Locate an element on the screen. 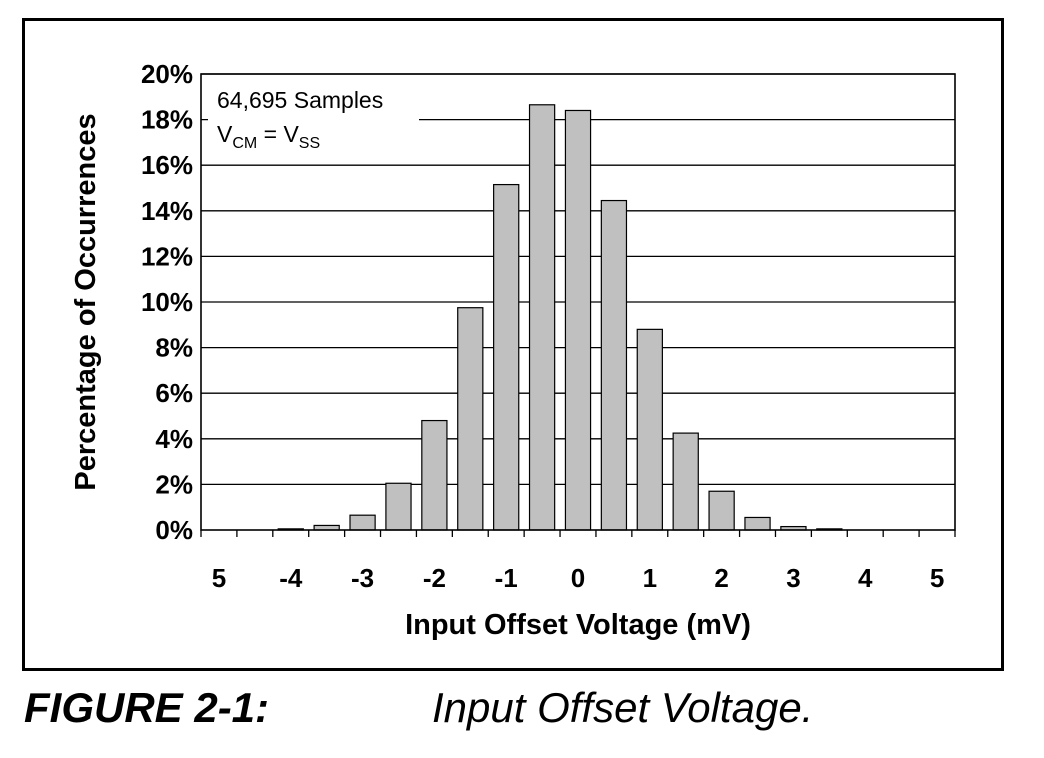 The height and width of the screenshot is (758, 1044). y-tick-label: 14% is located at coordinates (167, 211).